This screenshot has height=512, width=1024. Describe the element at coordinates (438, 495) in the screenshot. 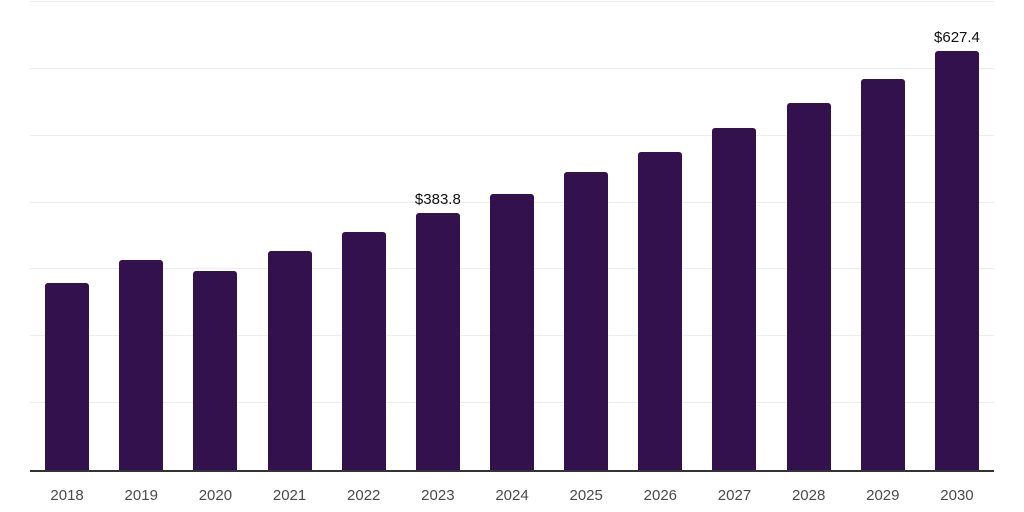

I see `x-tick-2023: 2023` at that location.